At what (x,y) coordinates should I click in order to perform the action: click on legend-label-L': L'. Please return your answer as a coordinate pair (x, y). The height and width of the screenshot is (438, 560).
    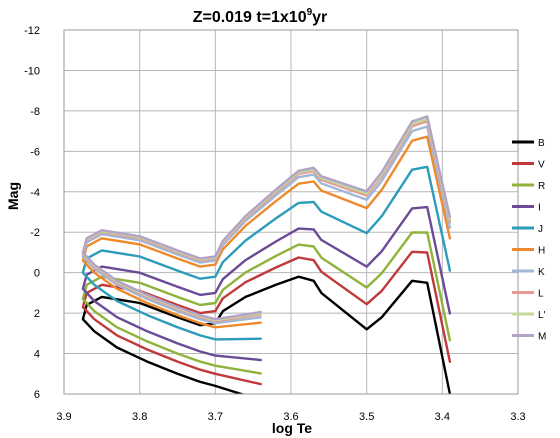
    Looking at the image, I should click on (542, 315).